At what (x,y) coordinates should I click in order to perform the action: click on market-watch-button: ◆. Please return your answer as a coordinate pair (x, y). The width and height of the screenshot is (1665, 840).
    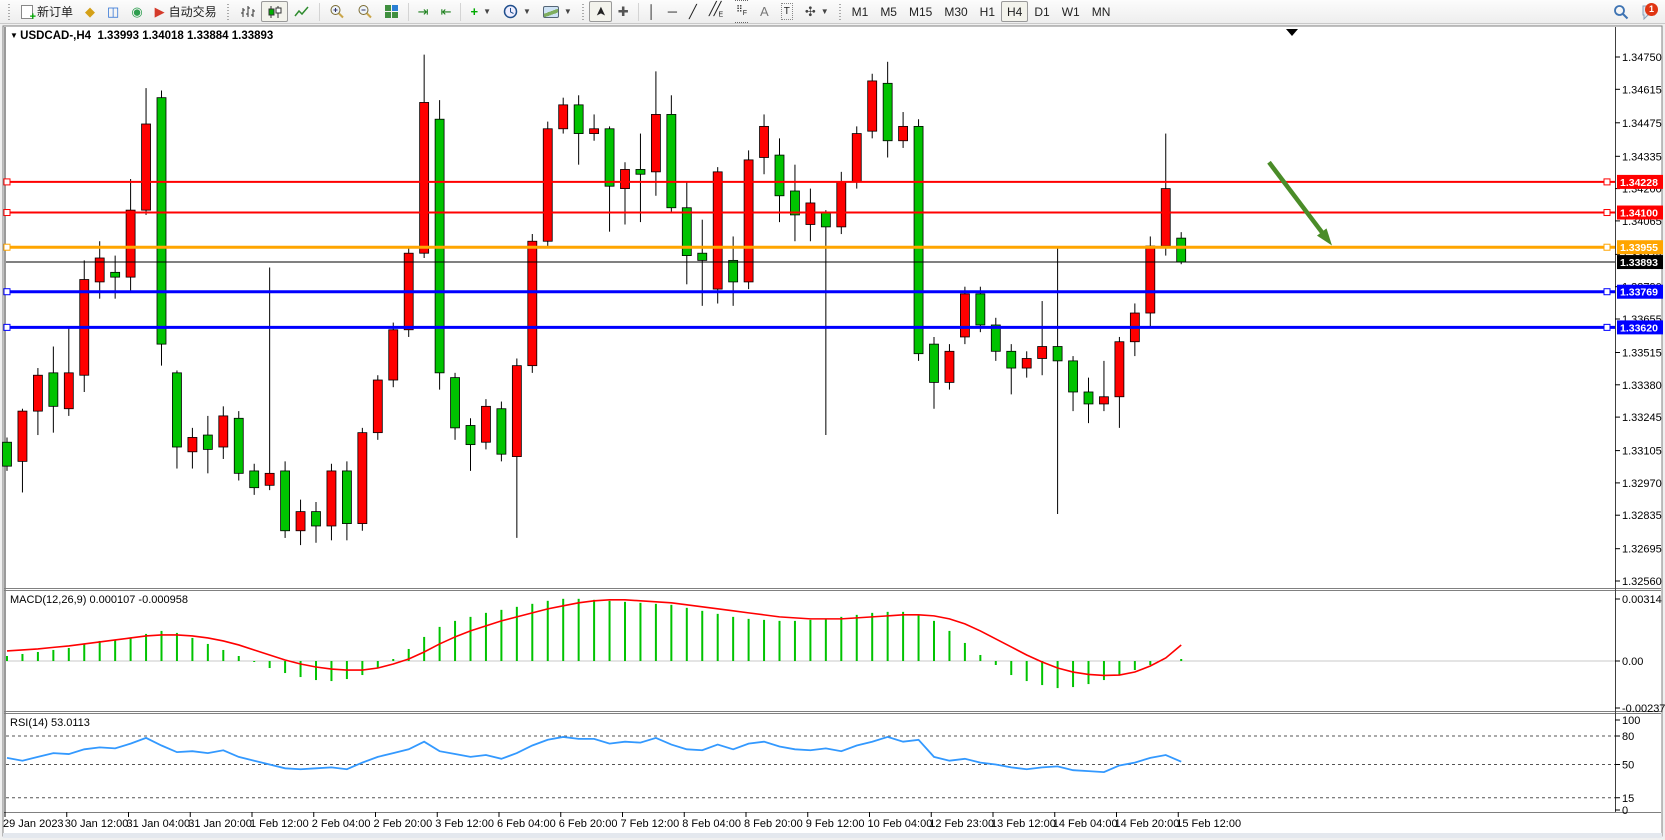
    Looking at the image, I should click on (90, 11).